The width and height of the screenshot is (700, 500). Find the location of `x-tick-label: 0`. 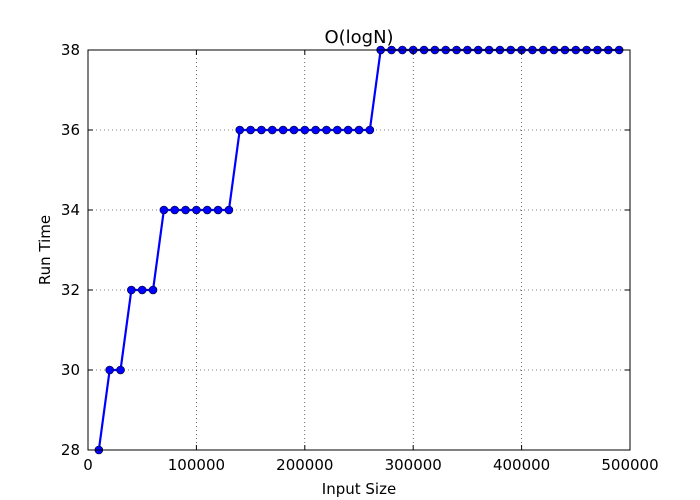

x-tick-label: 0 is located at coordinates (88, 465).